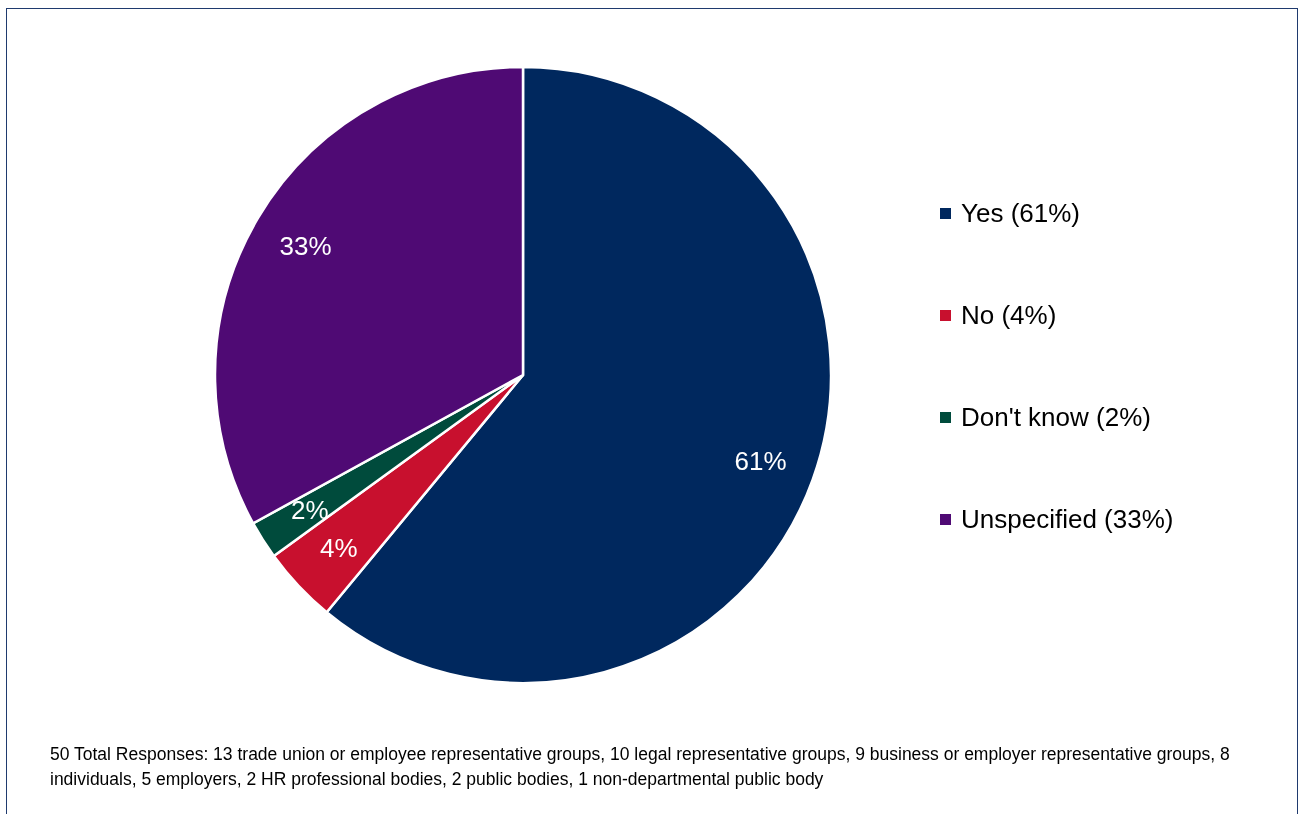 The image size is (1305, 814). I want to click on data-label: 33%, so click(305, 246).